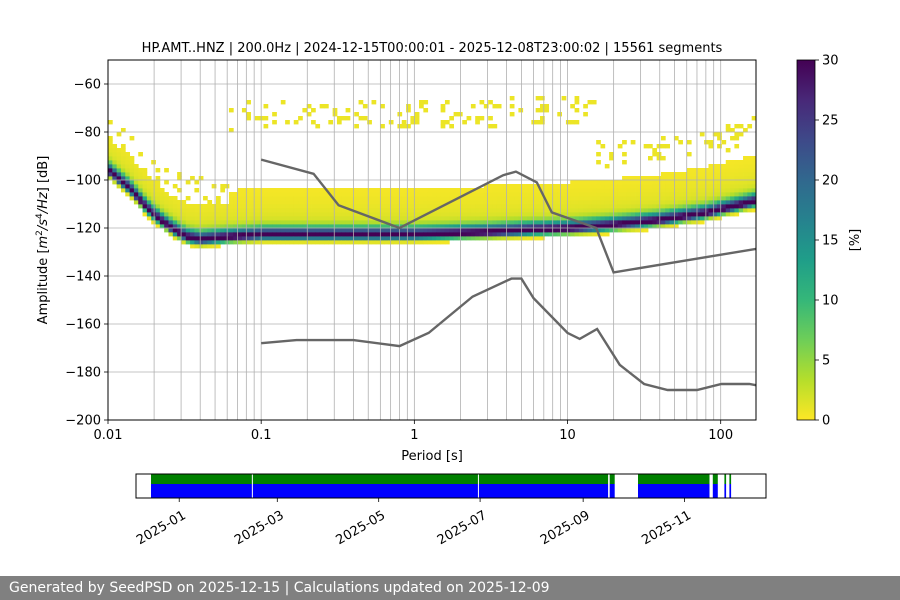 This screenshot has height=600, width=900. I want to click on y-tick-label: −100, so click(83, 181).